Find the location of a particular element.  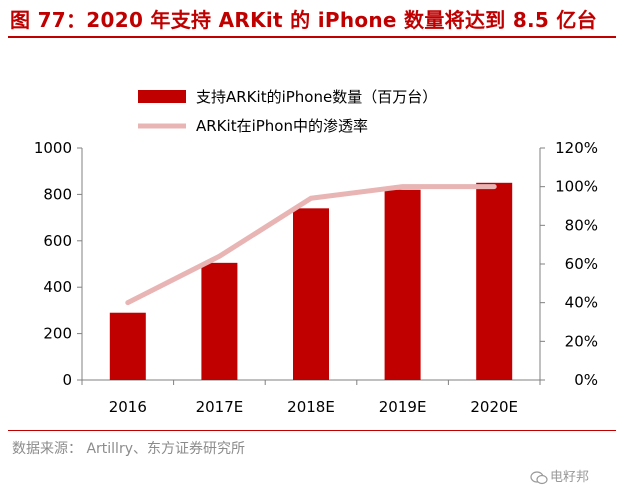

y-left-tick-label: 400 is located at coordinates (57, 287).